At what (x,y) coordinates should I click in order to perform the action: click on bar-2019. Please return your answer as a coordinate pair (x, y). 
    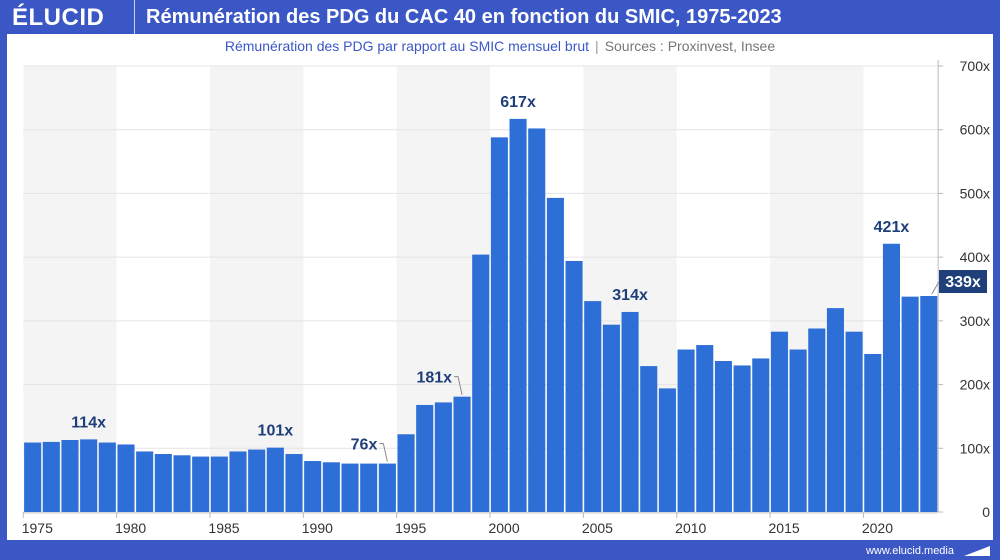
    Looking at the image, I should click on (854, 421).